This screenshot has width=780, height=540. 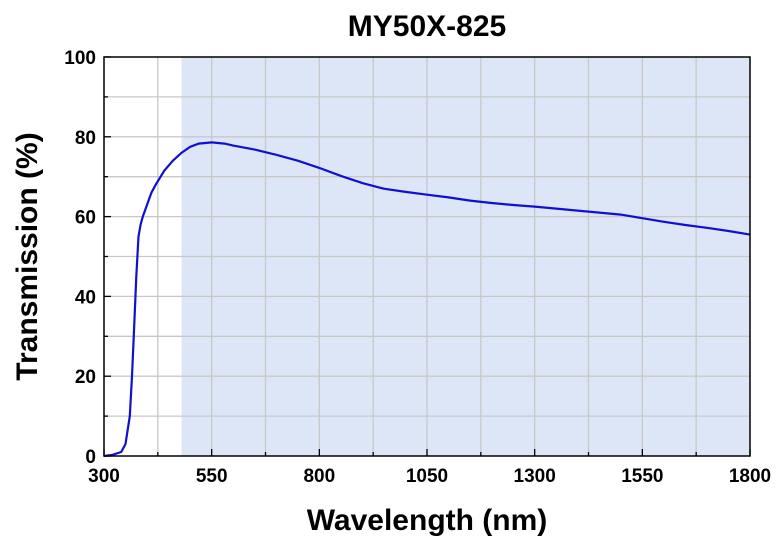 I want to click on y-tick-label: 0, so click(x=90, y=457).